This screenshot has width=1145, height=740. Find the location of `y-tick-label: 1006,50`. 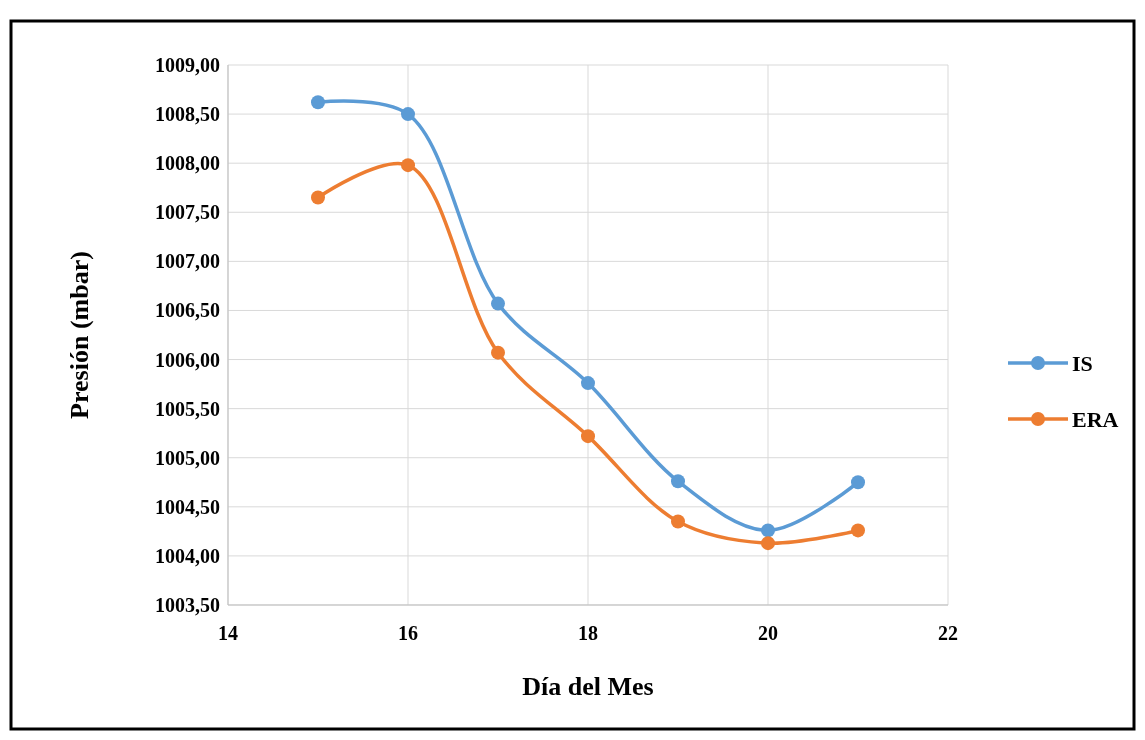

y-tick-label: 1006,50 is located at coordinates (187, 310).